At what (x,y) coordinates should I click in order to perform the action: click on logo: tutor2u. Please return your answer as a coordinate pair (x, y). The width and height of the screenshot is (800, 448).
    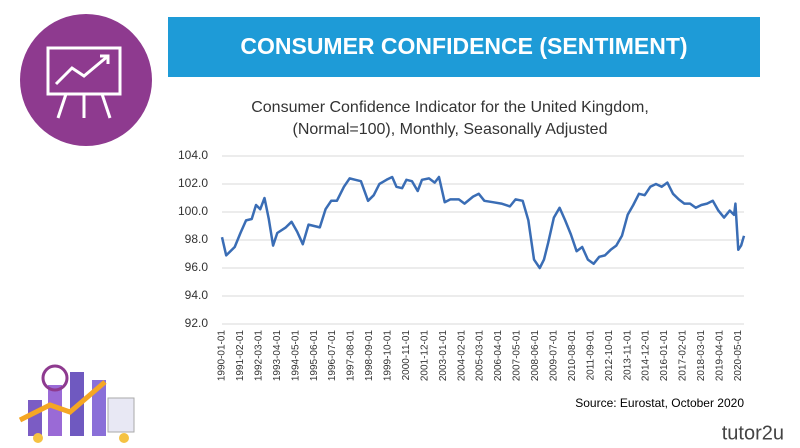
    Looking at the image, I should click on (753, 433).